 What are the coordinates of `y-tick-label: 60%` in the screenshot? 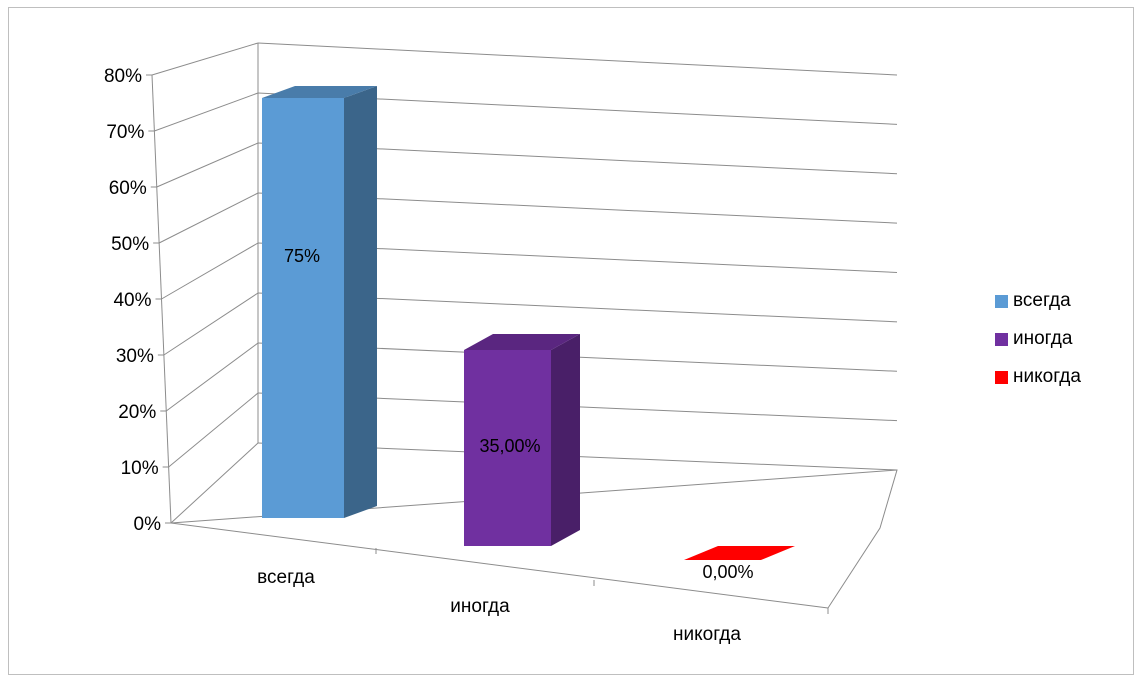 It's located at (128, 188).